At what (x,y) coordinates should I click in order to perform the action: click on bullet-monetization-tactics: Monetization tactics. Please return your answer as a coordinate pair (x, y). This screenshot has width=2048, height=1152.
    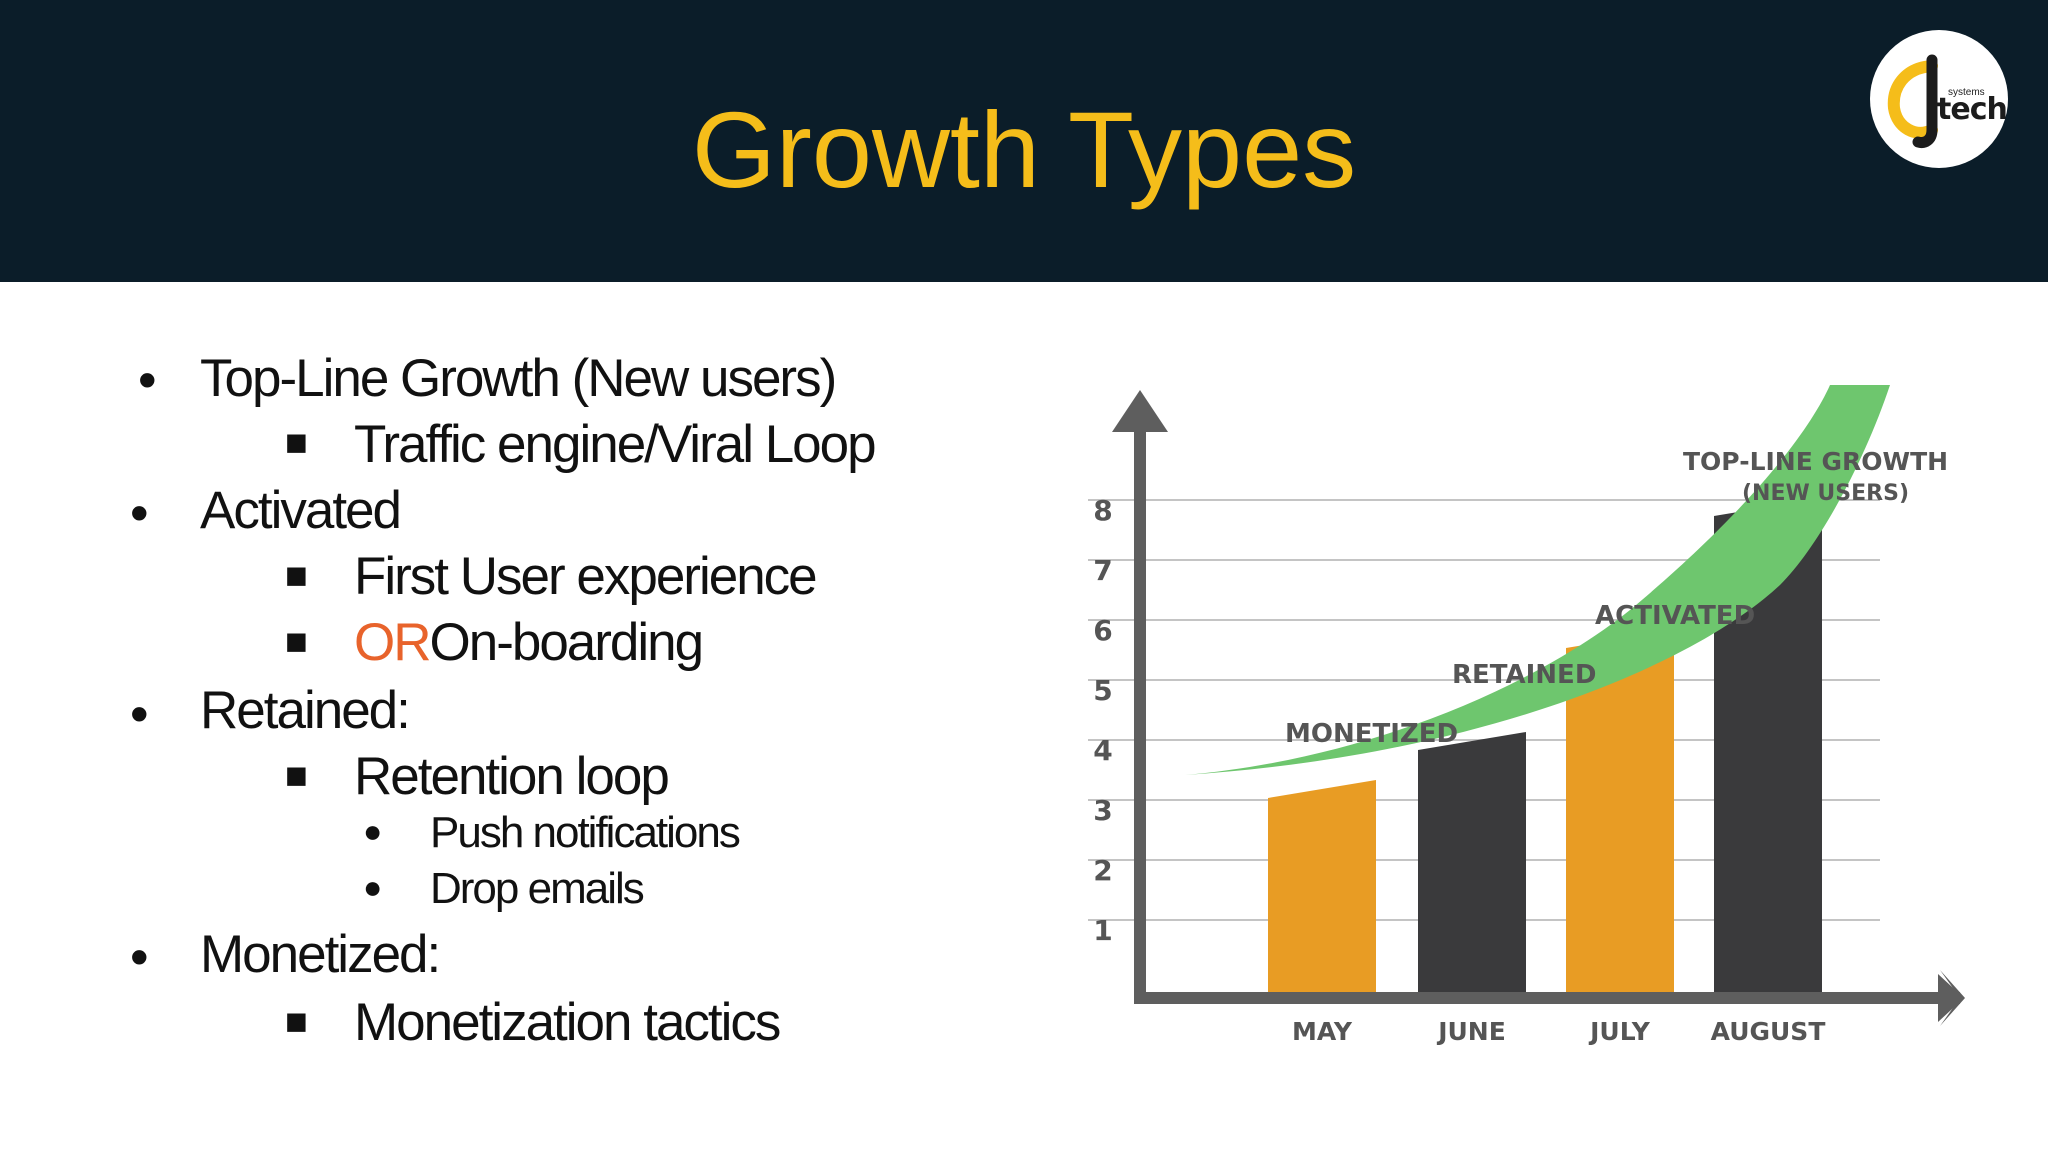
    Looking at the image, I should click on (567, 1022).